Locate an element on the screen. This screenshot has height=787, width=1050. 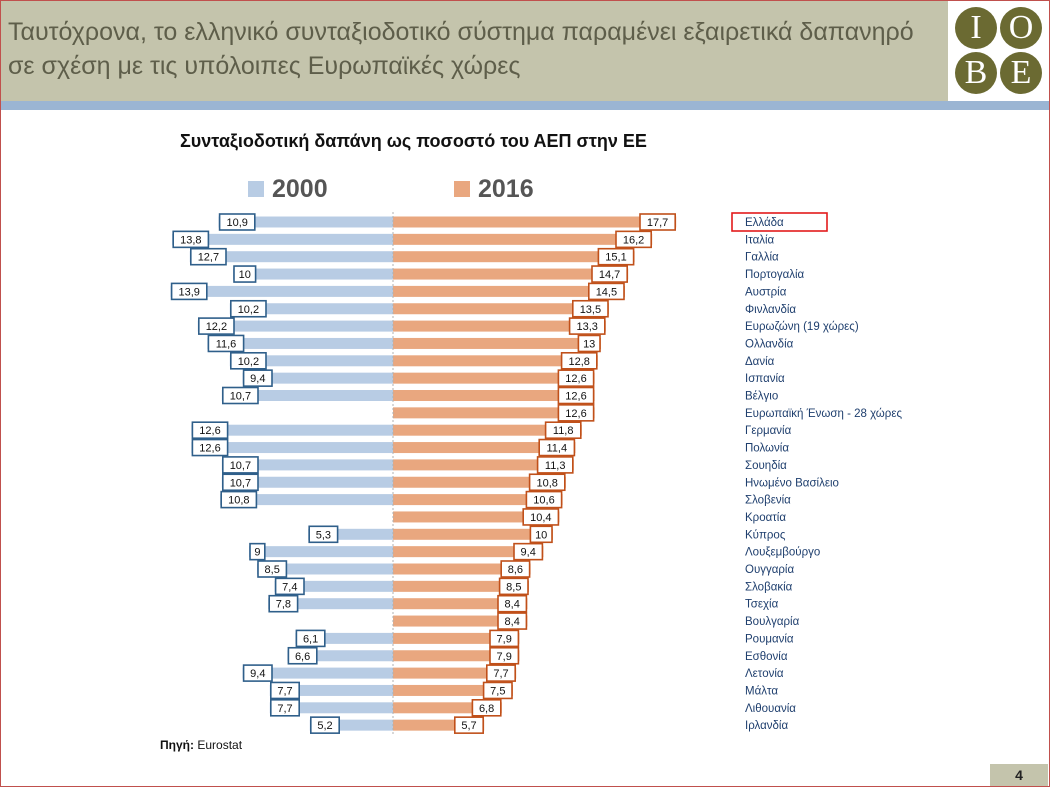
value-label-2016-row-12: 12,6 is located at coordinates (575, 414).